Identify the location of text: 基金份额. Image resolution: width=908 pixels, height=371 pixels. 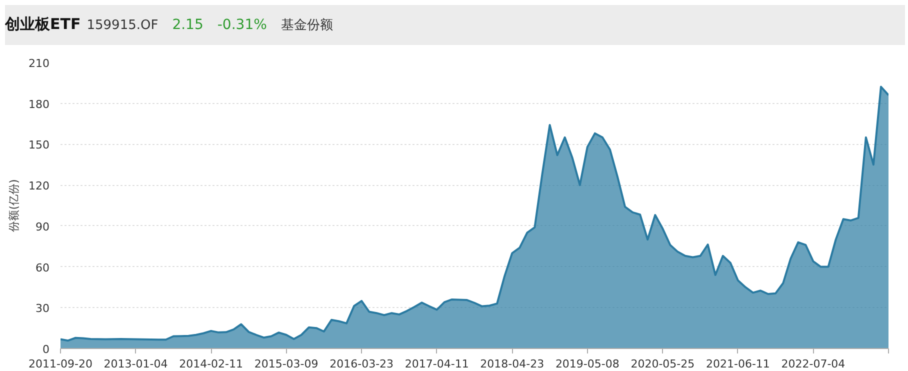
(306, 25).